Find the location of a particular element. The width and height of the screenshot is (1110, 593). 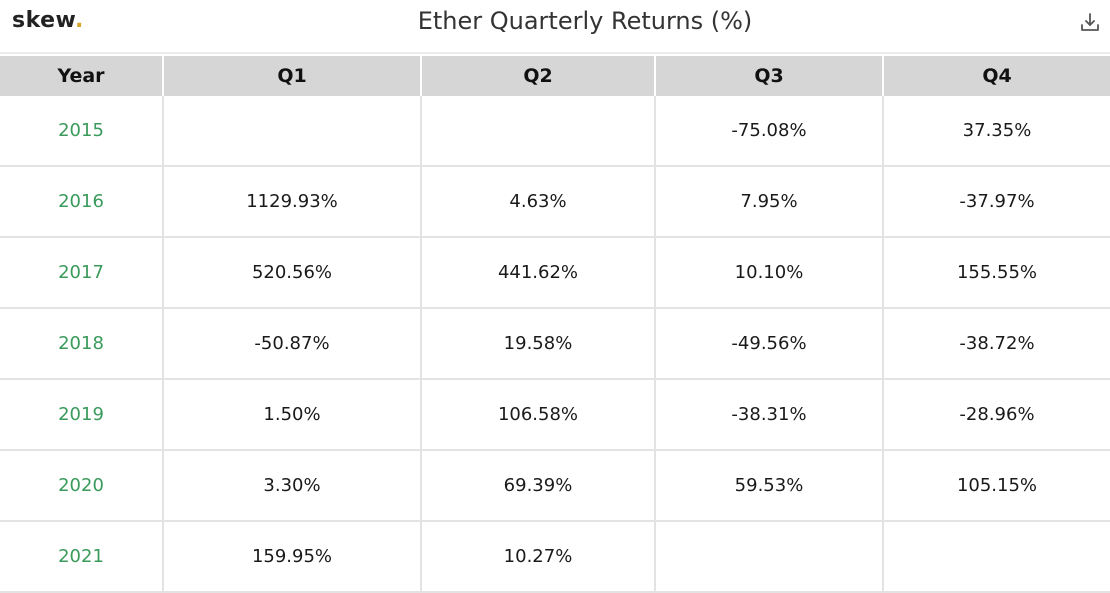

year-cell: 2019 is located at coordinates (81, 415).